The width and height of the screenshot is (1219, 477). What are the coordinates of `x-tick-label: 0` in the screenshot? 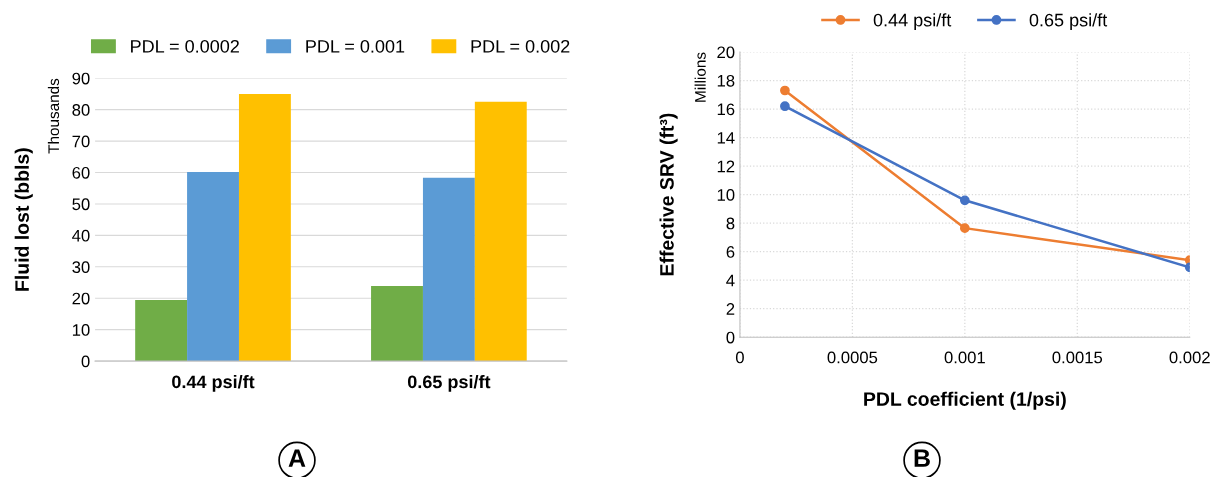 It's located at (739, 357).